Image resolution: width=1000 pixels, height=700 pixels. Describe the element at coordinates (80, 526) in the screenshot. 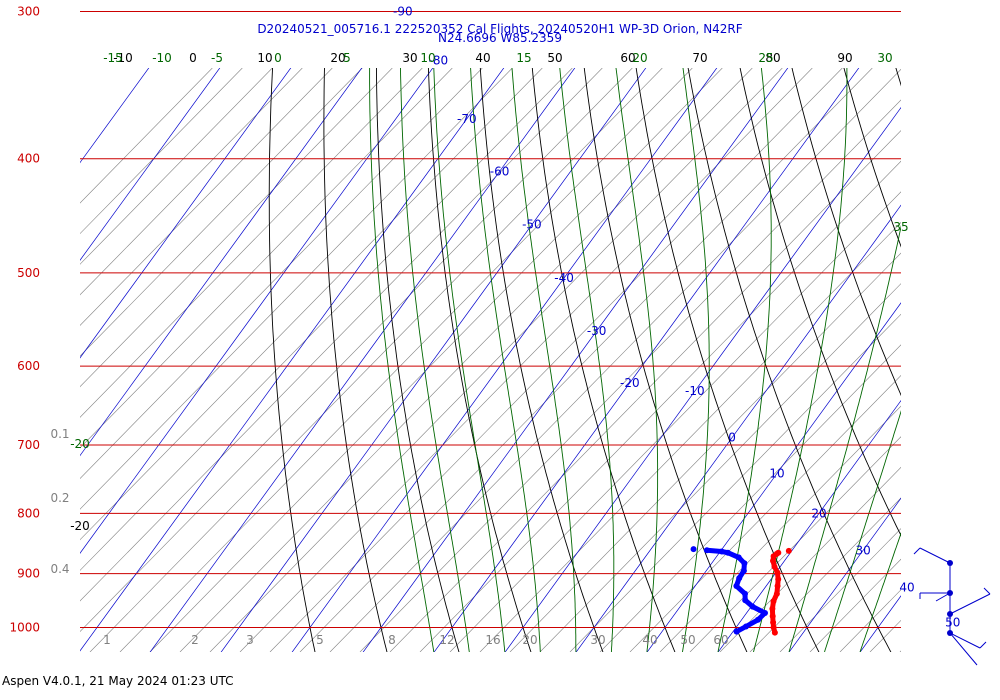

I see `dry-adiabat-label: -20` at that location.